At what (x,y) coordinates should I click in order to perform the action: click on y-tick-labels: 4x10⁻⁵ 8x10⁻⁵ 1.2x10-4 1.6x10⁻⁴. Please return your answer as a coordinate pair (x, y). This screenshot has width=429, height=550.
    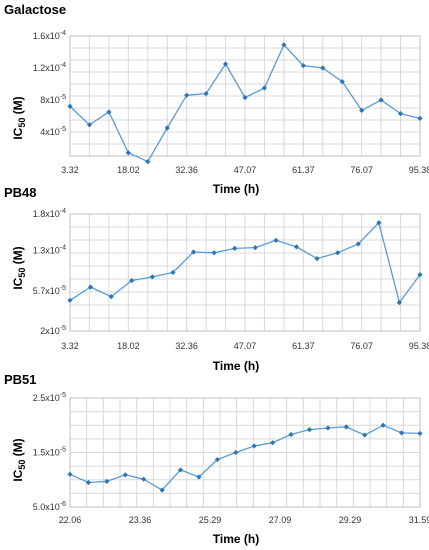
    Looking at the image, I should click on (49, 83).